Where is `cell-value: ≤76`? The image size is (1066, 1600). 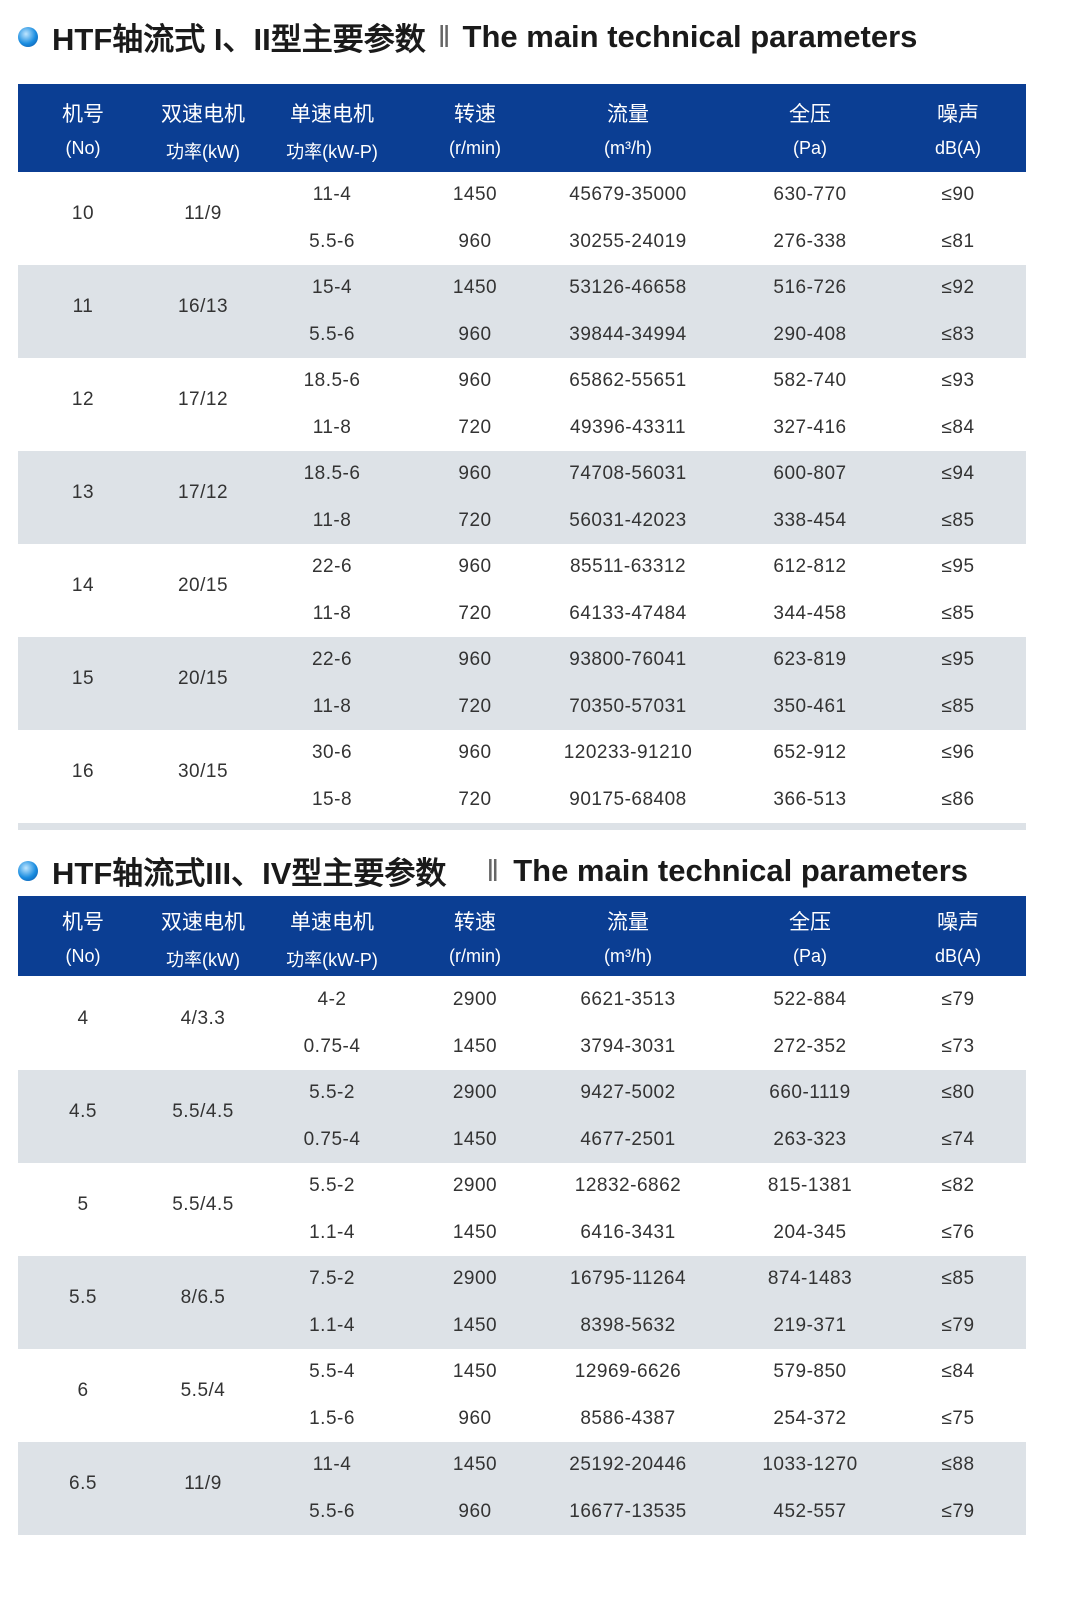
cell-value: ≤76 is located at coordinates (958, 1232).